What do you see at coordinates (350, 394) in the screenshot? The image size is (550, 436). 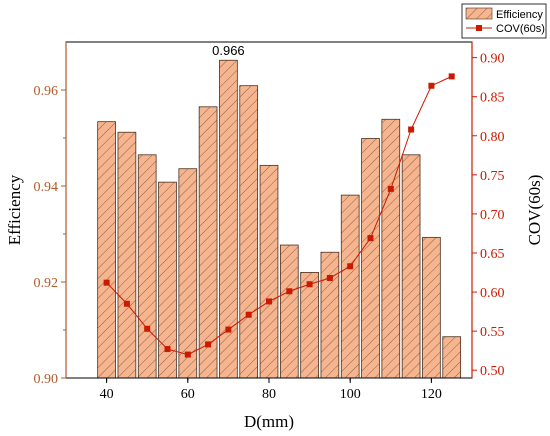 I see `x-tick-label: 100` at bounding box center [350, 394].